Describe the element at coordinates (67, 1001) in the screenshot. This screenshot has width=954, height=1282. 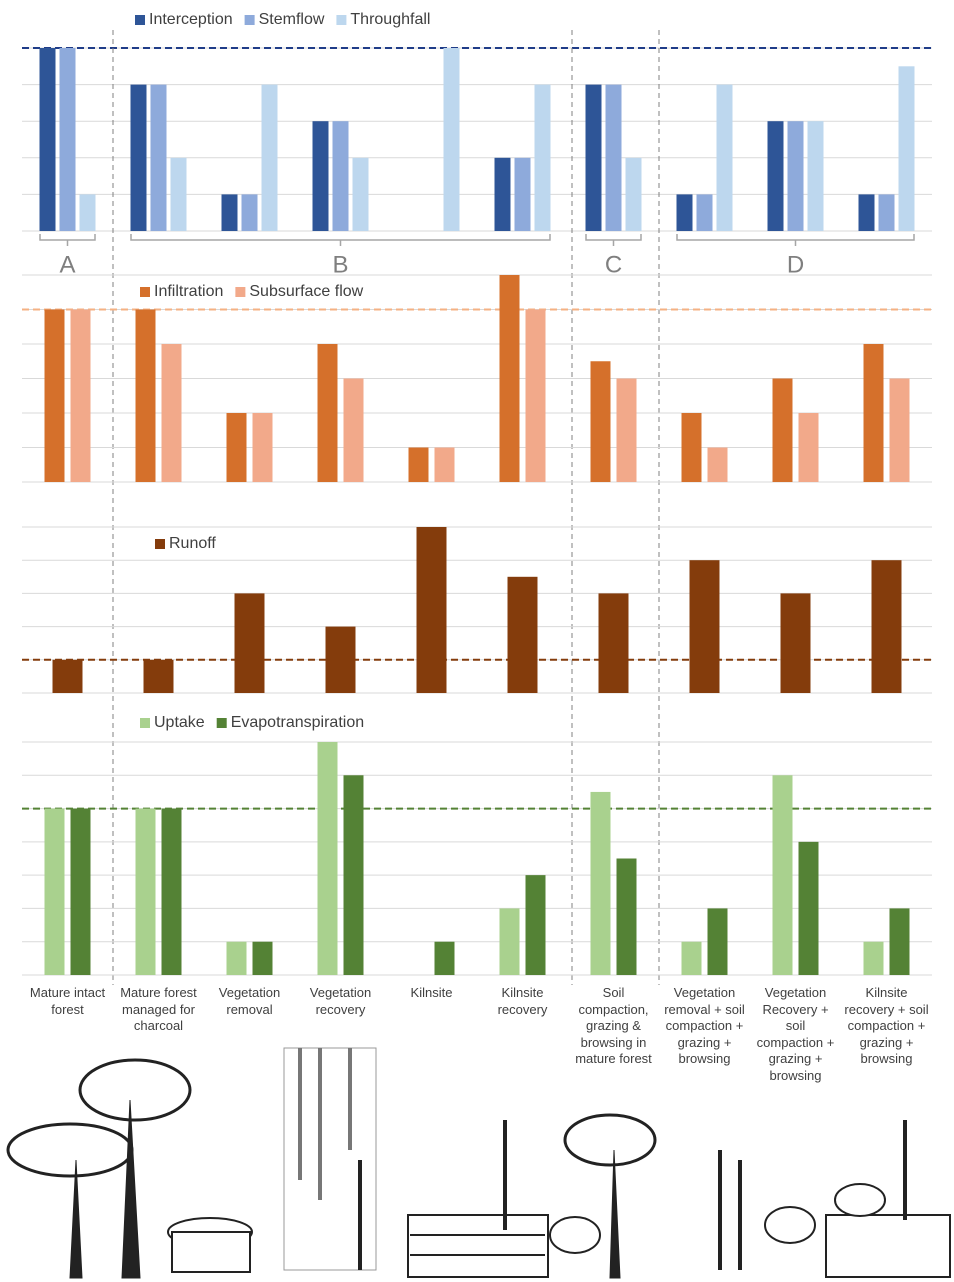
I see `x-tick-label: Mature intact forest` at that location.